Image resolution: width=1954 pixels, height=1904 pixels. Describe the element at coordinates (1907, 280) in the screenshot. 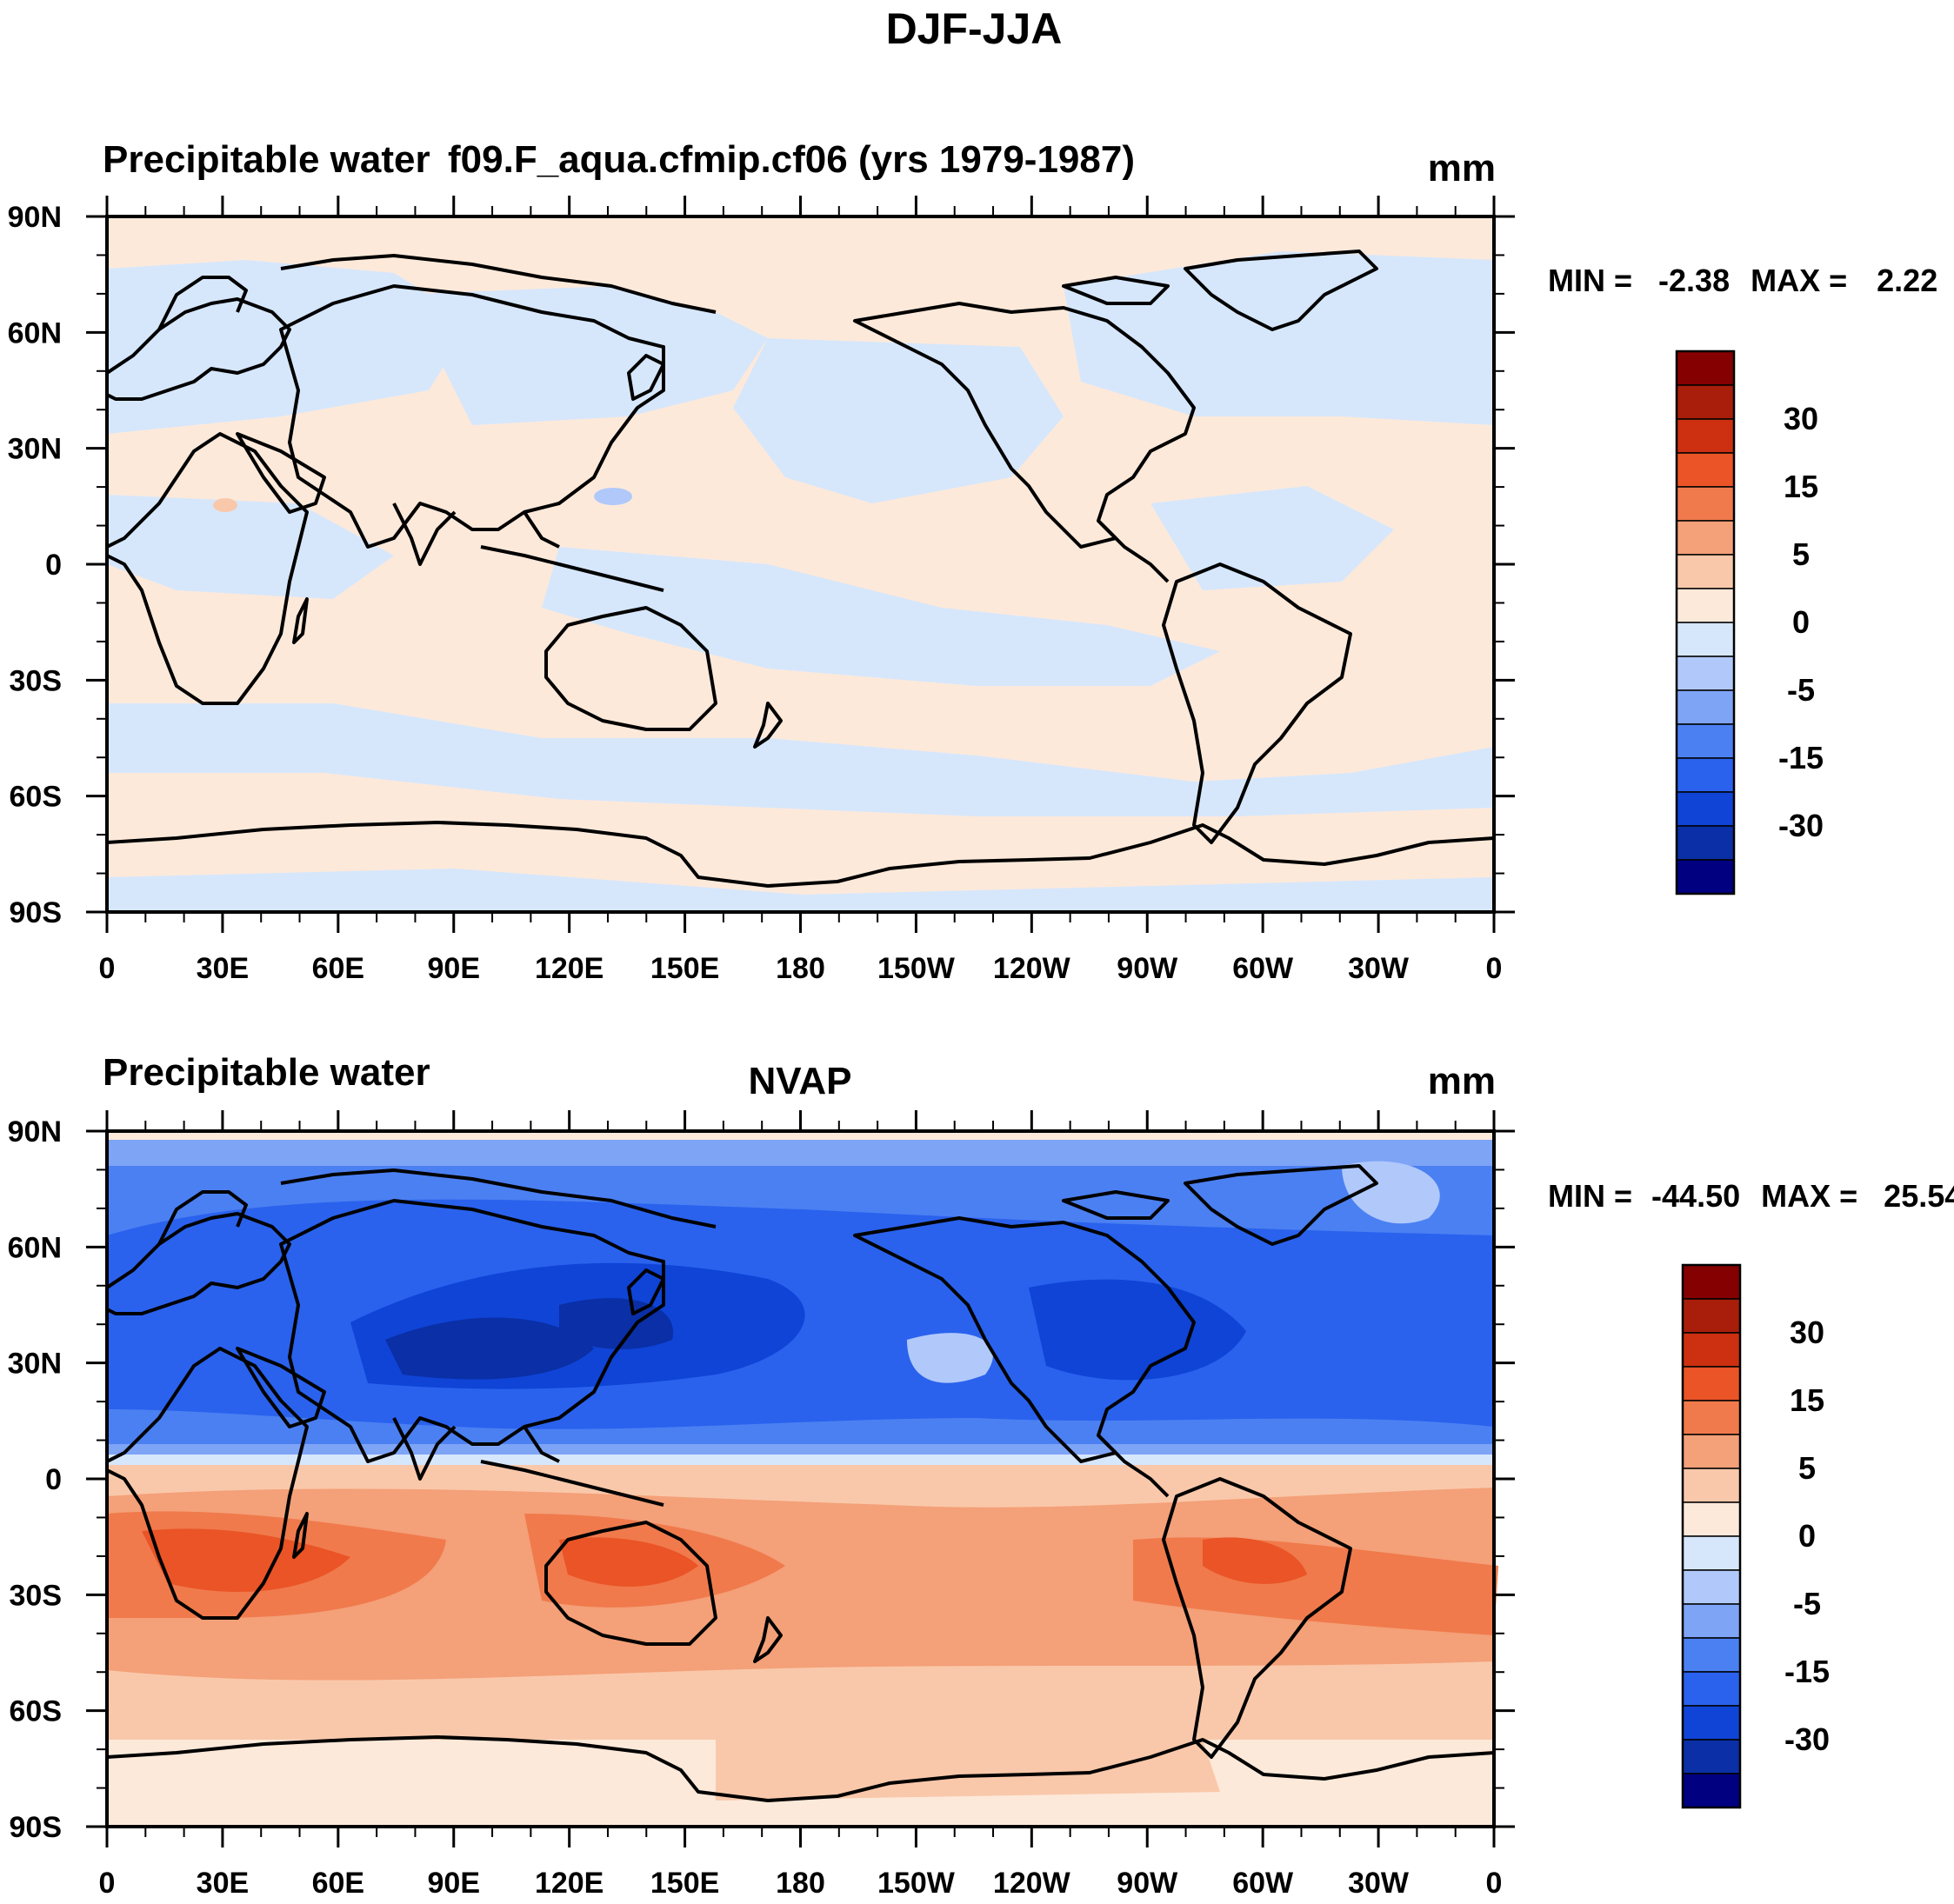

I see `max-value: 2.22` at that location.